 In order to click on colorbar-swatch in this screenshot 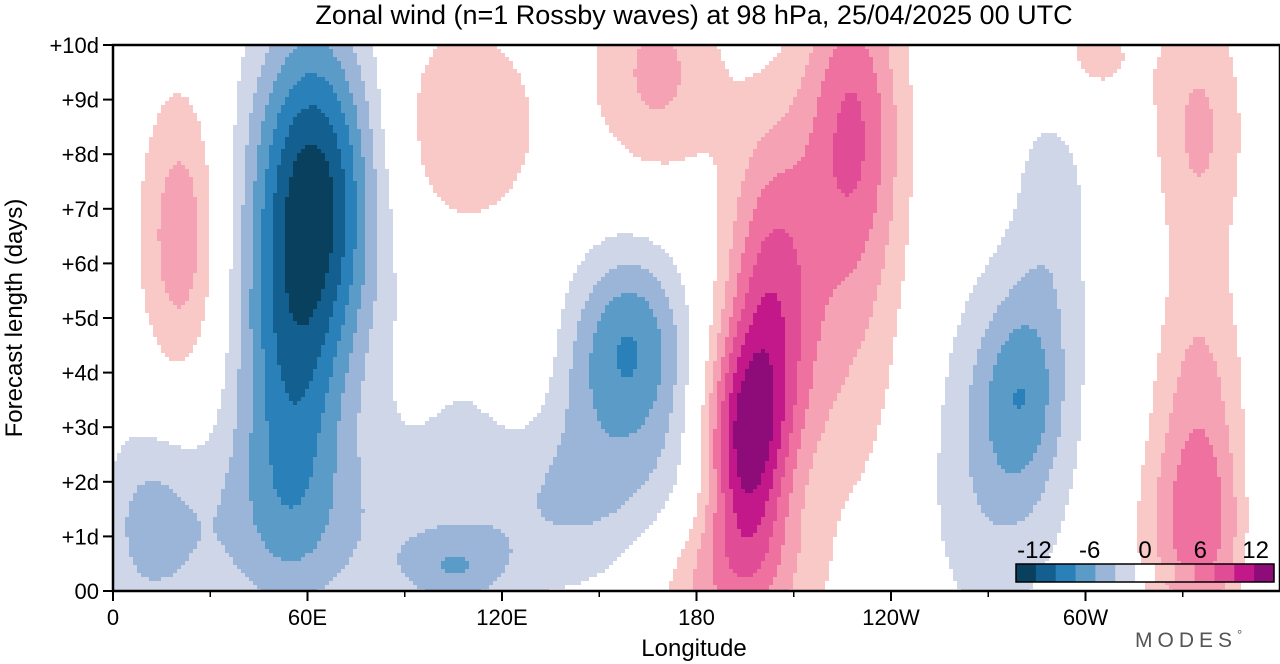, I will do `click(1224, 573)`.